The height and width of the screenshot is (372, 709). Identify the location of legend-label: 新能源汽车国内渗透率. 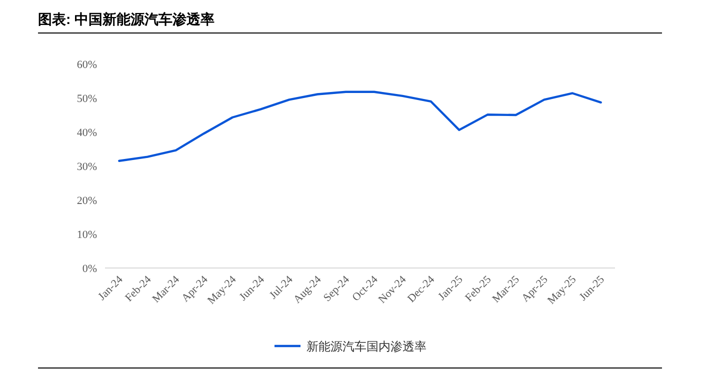
(366, 347).